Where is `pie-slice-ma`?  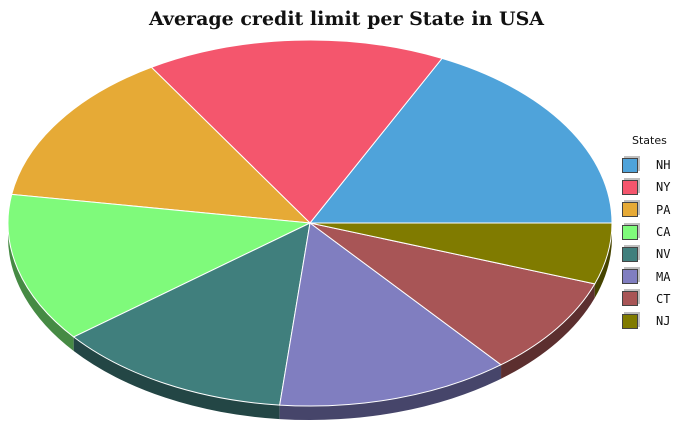 pie-slice-ma is located at coordinates (390, 314).